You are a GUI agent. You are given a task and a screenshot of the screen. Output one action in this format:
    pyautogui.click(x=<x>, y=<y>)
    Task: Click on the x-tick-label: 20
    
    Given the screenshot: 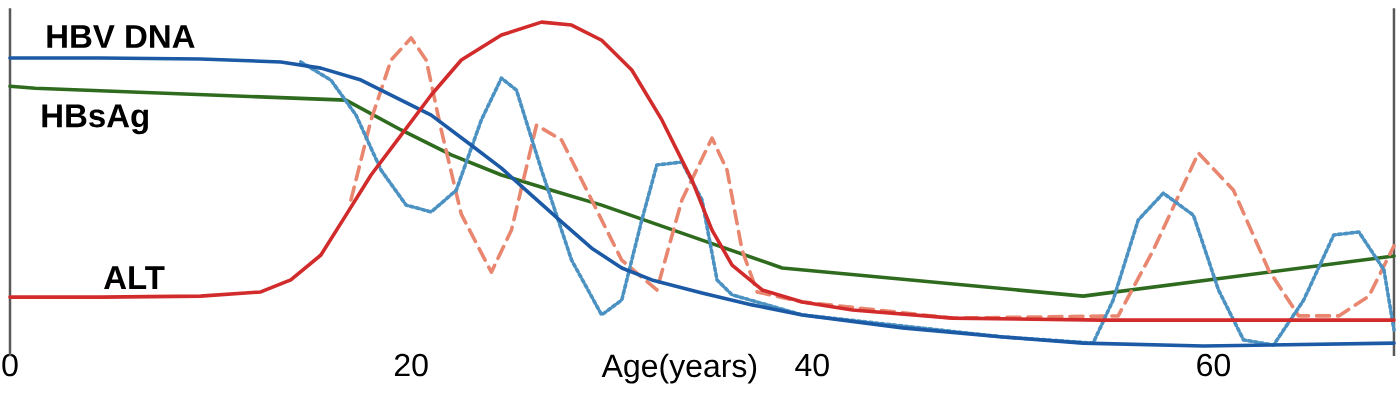 What is the action you would take?
    pyautogui.click(x=411, y=365)
    